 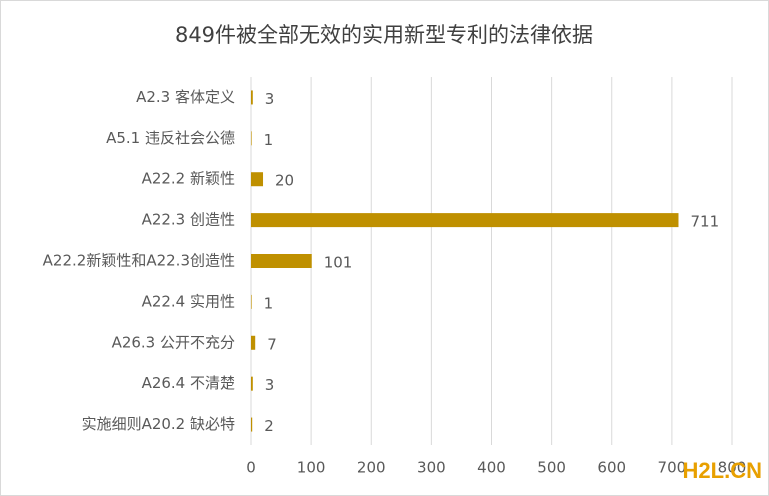 What do you see at coordinates (284, 181) in the screenshot?
I see `value-label: 20` at bounding box center [284, 181].